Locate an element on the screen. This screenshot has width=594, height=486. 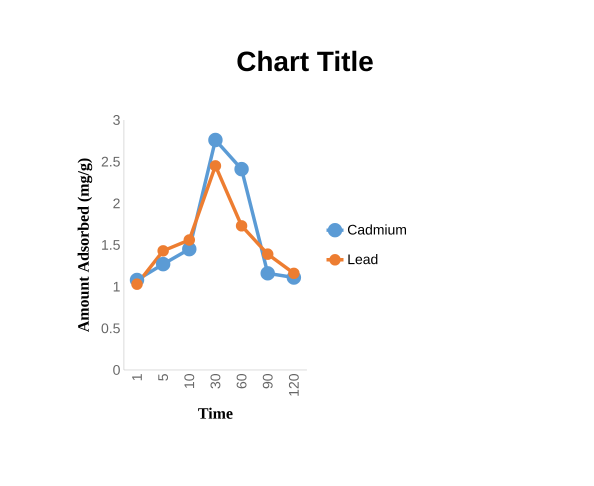
legend-label: Cadmium is located at coordinates (377, 229).